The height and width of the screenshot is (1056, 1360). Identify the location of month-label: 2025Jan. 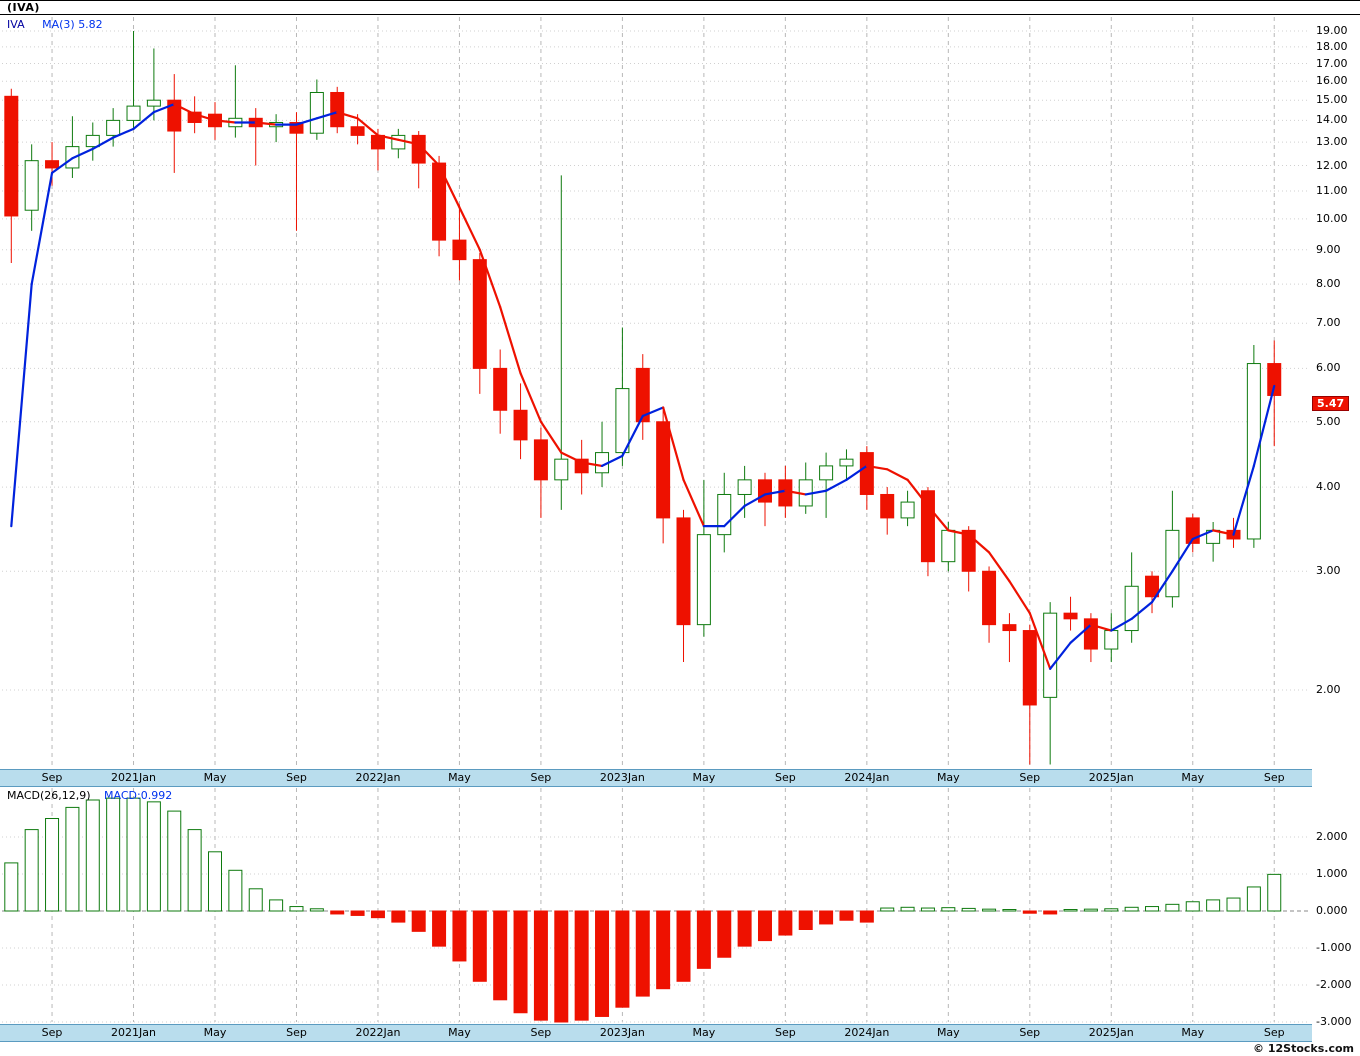
(1111, 777).